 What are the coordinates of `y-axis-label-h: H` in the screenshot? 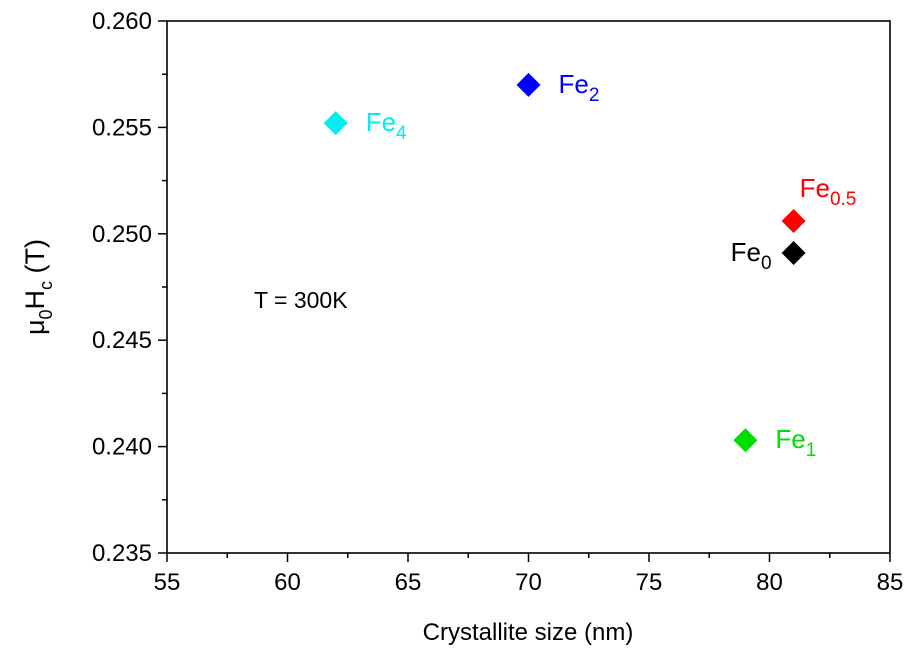 It's located at (35, 300).